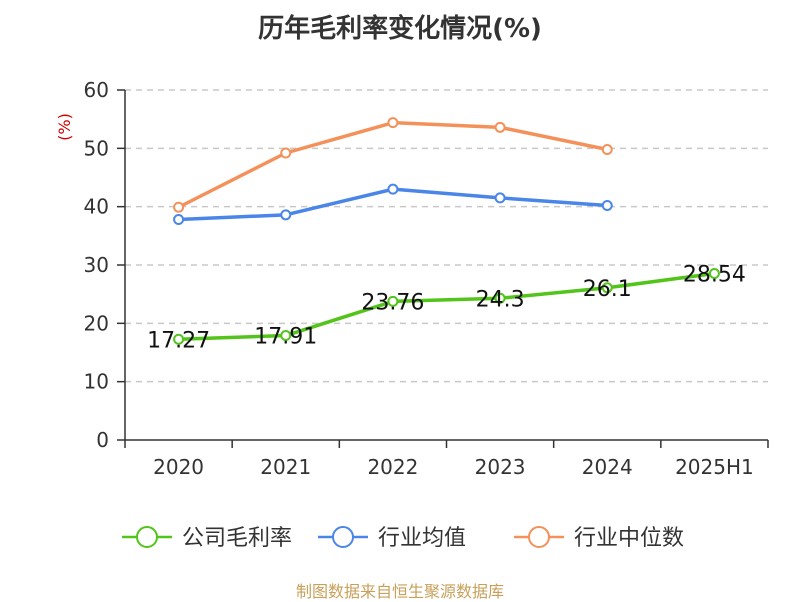 This screenshot has width=800, height=602. Describe the element at coordinates (237, 538) in the screenshot. I see `legend-label: 公司毛利率` at that location.